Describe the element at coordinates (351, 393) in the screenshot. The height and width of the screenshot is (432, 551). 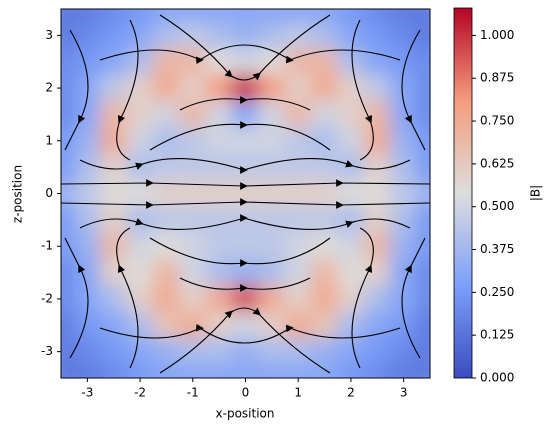
I see `x-tick-label: 2` at that location.